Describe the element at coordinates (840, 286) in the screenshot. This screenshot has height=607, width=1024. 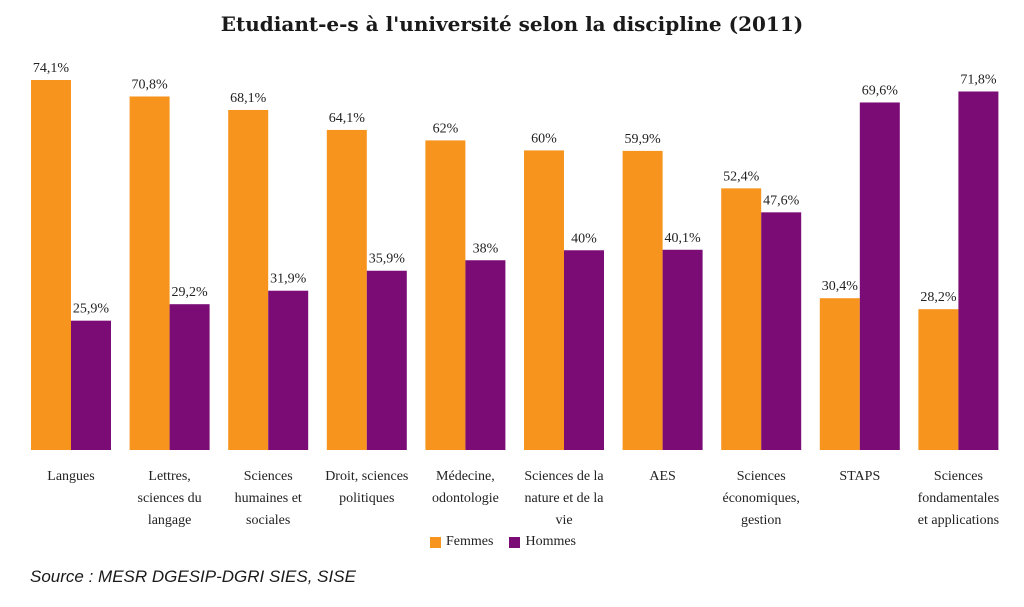
I see `data-label-femmes-8: 30,4%` at that location.